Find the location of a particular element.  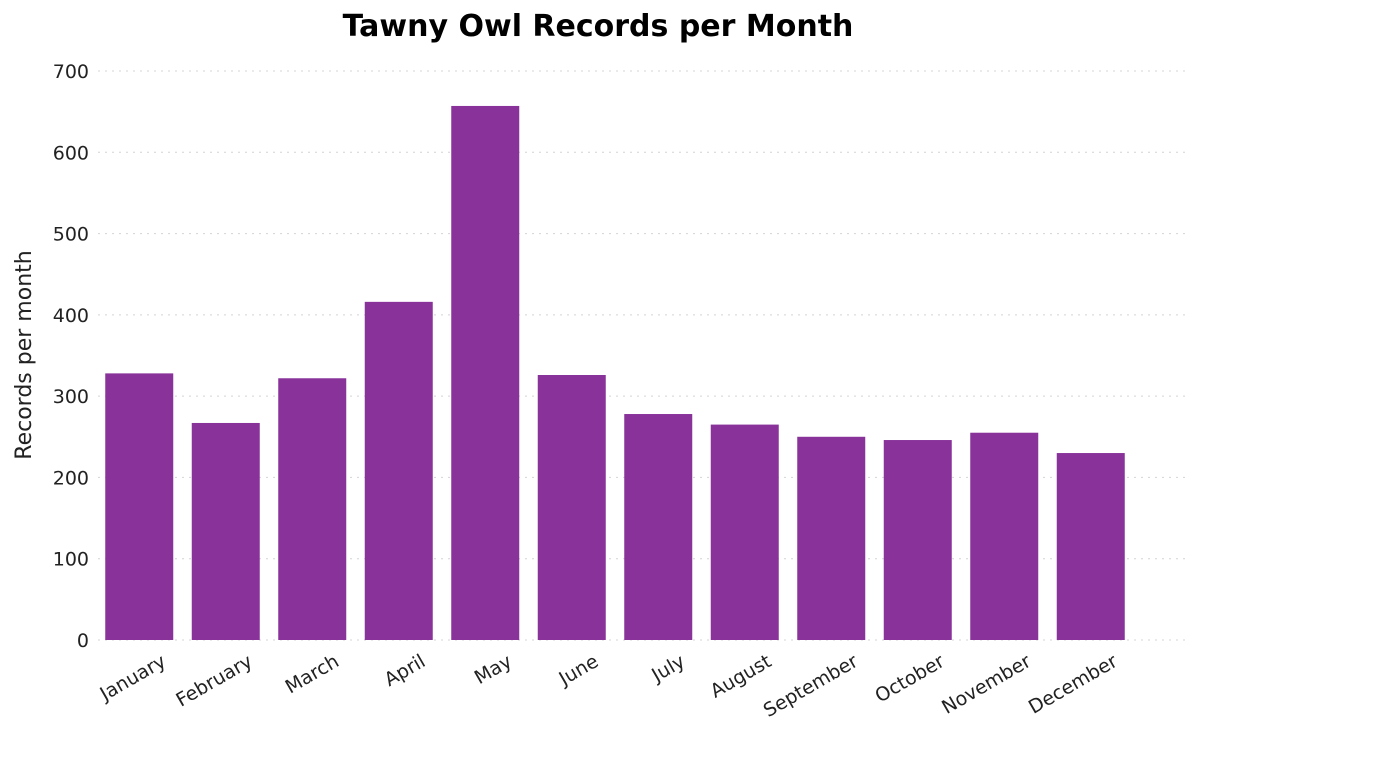

y-tick-label: 700 is located at coordinates (71, 72).